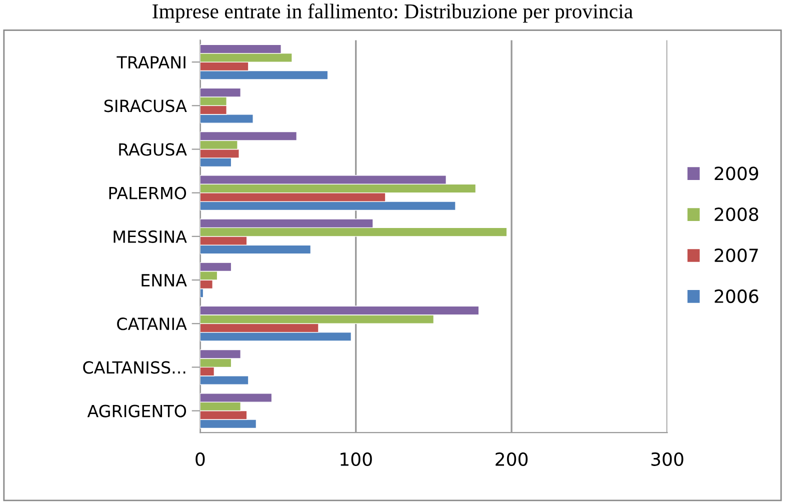  I want to click on y-tick-label: SIRACUSA, so click(145, 106).